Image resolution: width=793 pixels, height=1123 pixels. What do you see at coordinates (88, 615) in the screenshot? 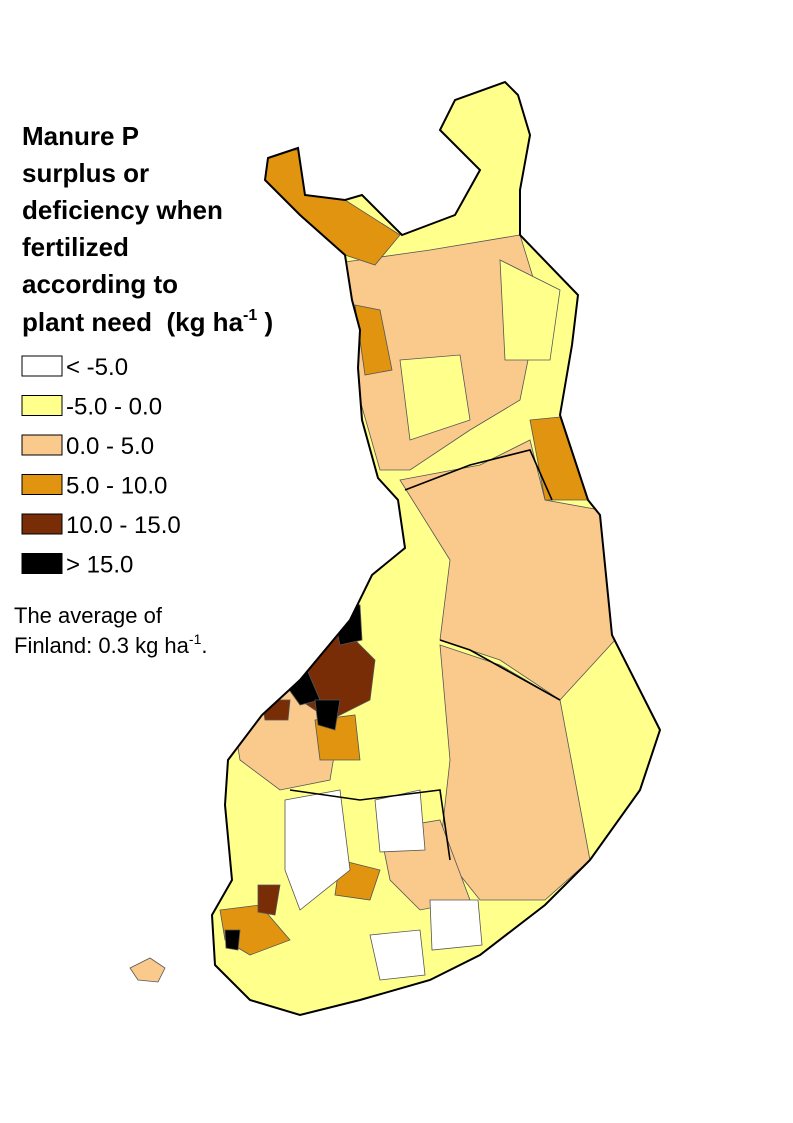
I see `note-line: The average of` at bounding box center [88, 615].